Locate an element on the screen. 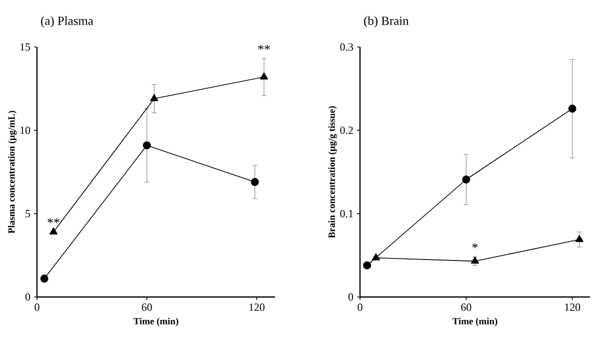 The image size is (595, 345). y-axis-title: Brain concentration (µg/g tissue) is located at coordinates (332, 172).